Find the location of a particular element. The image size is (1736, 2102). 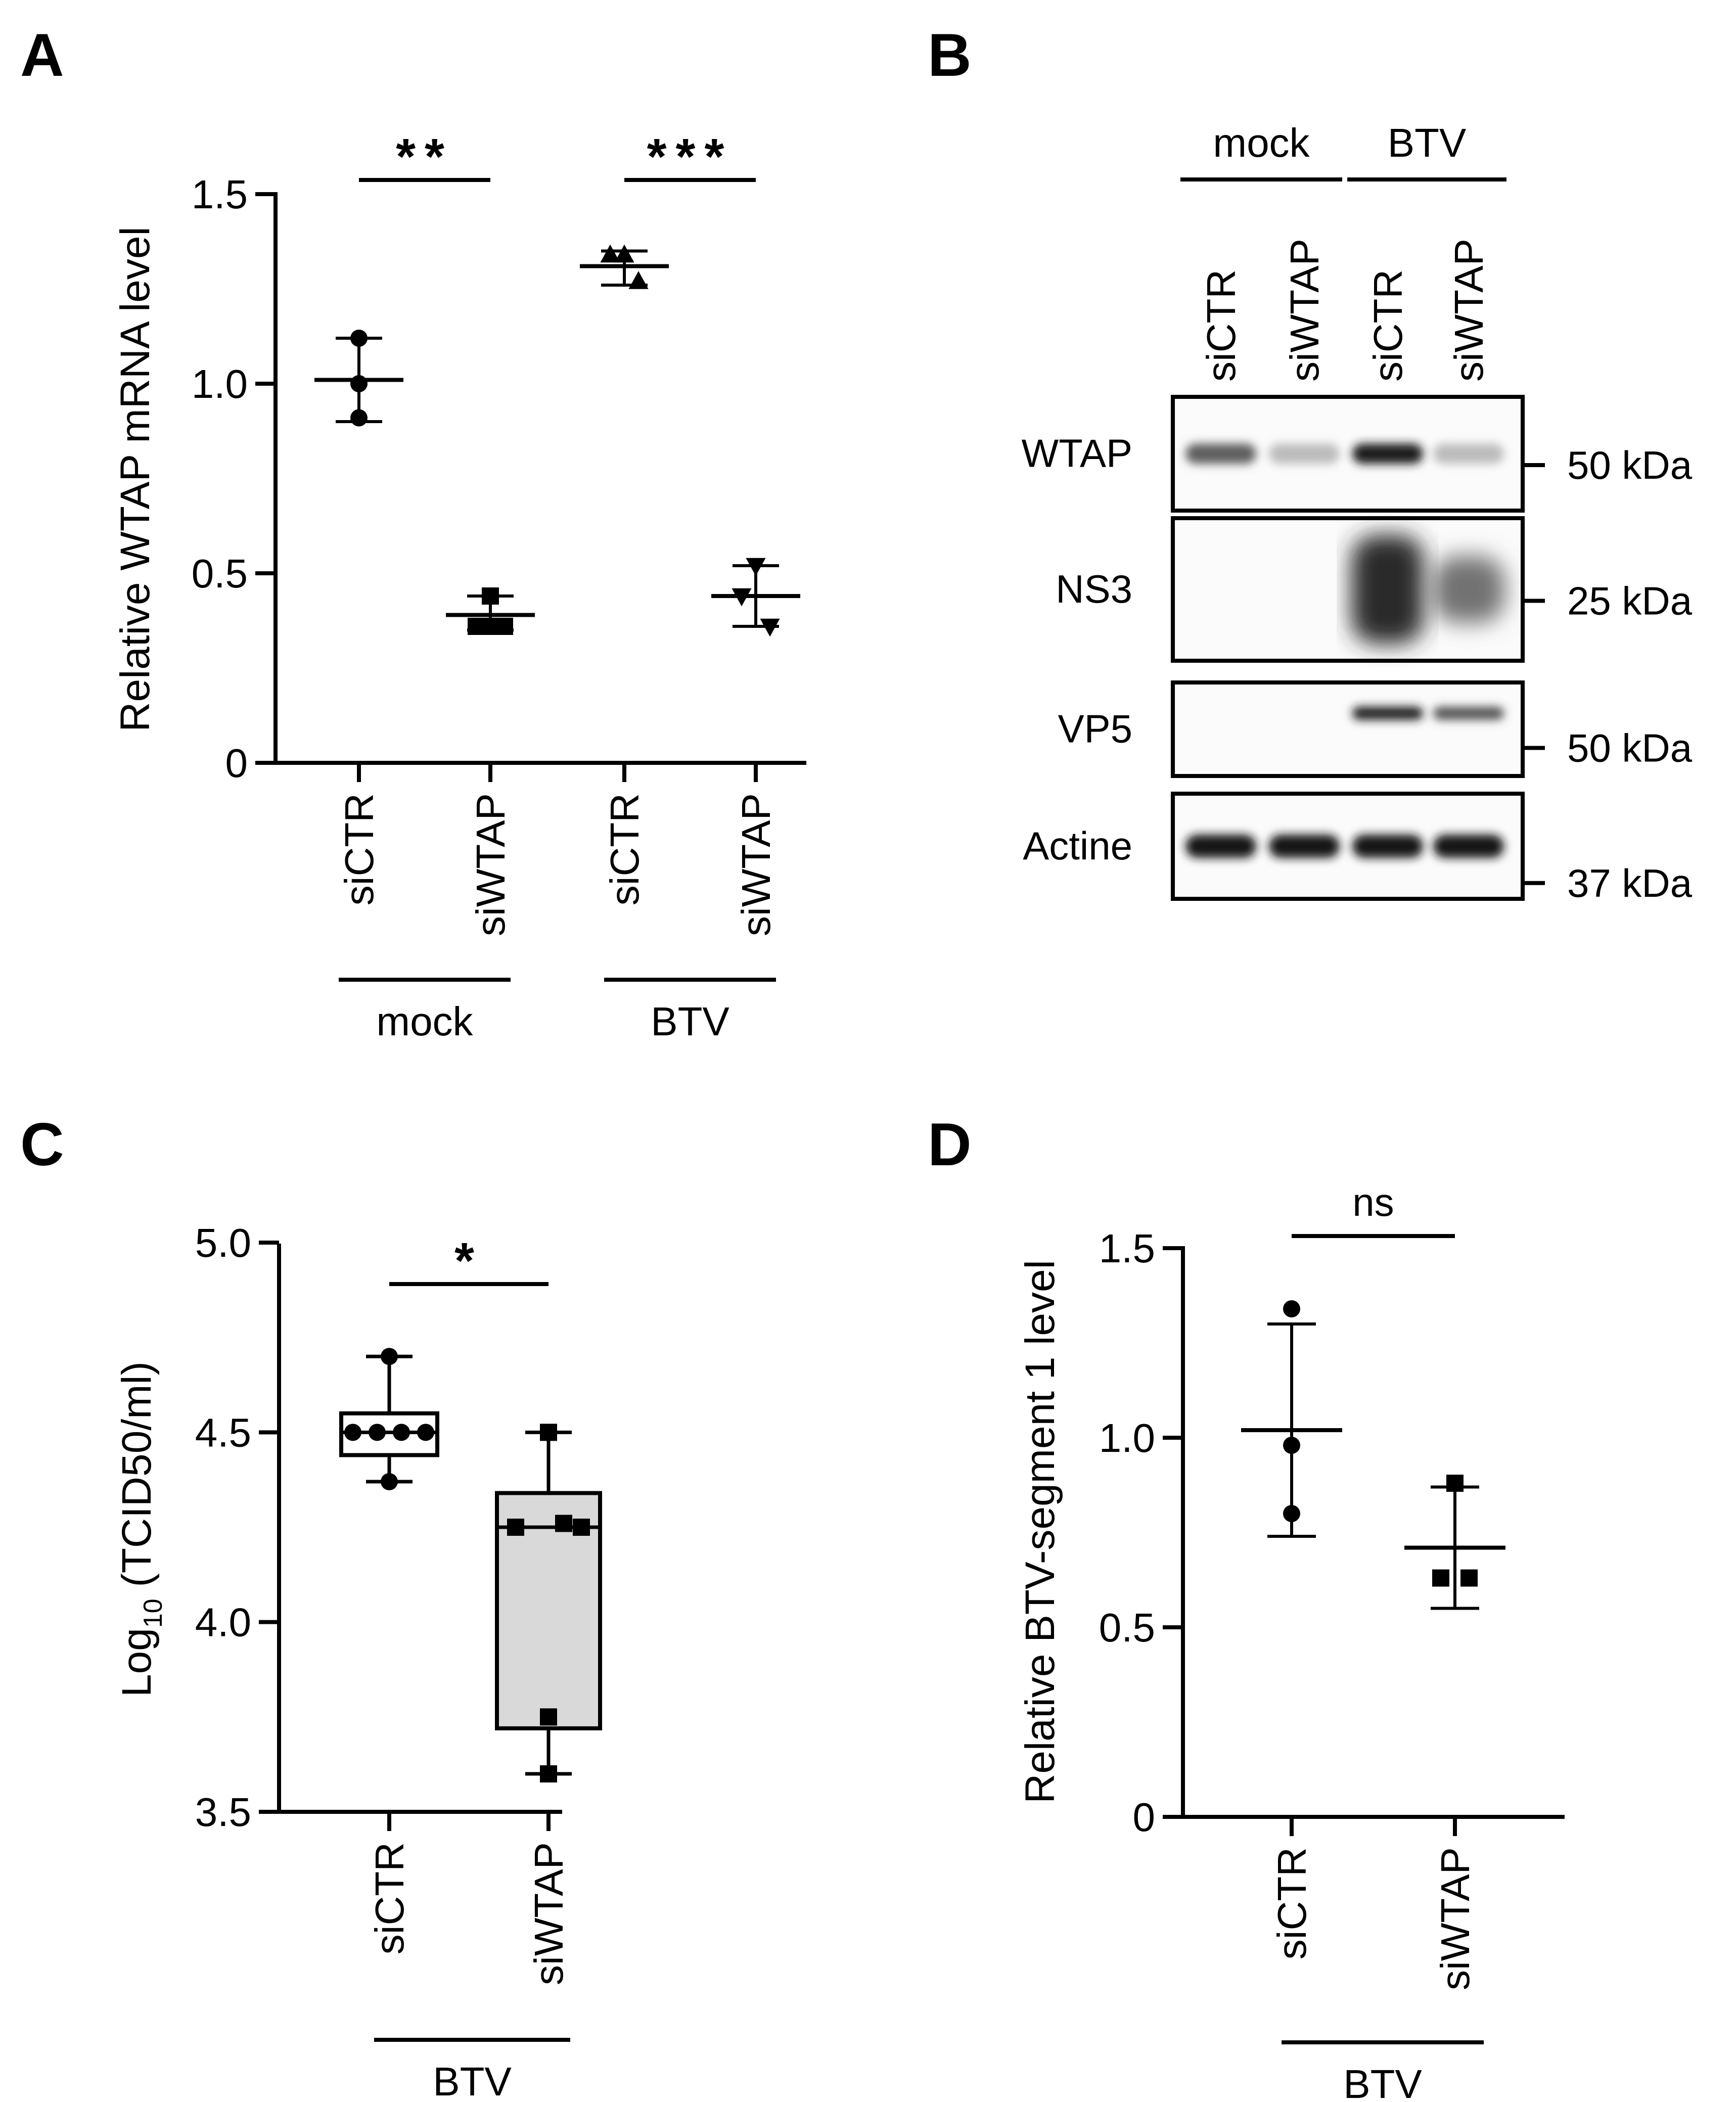

blot-protein-label: Actine is located at coordinates (1077, 846).